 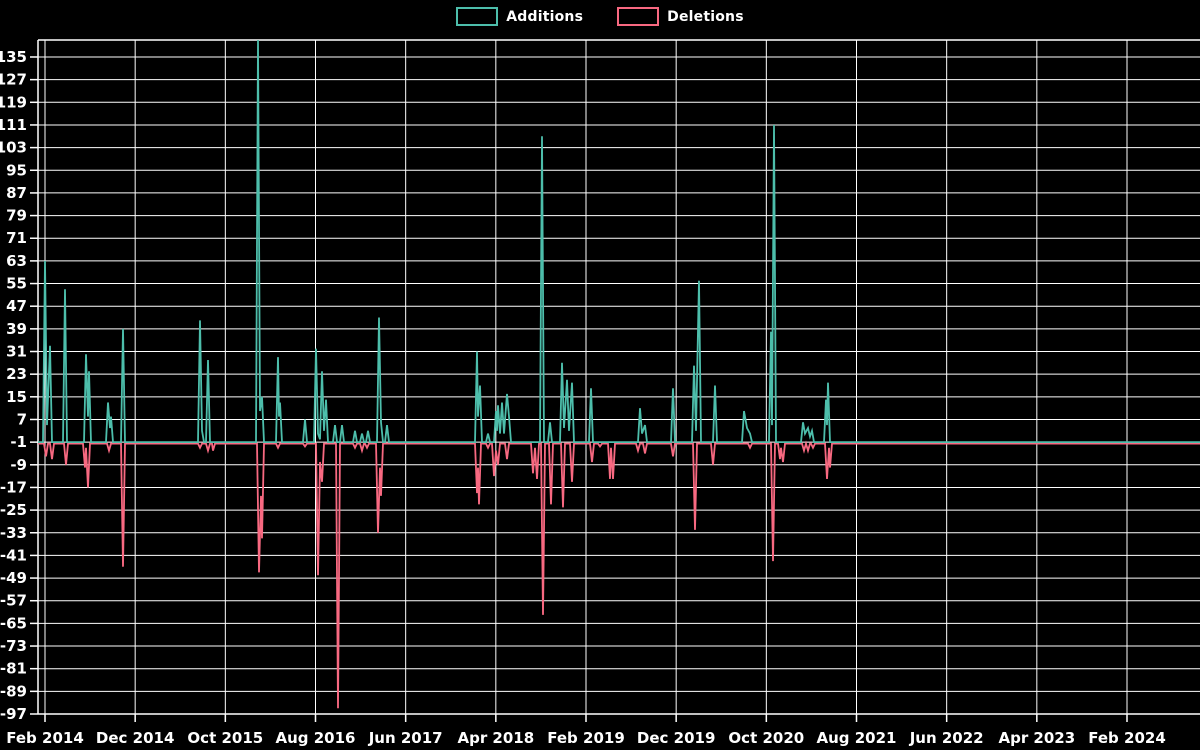 I want to click on legend-label-additions: Additions, so click(x=545, y=16).